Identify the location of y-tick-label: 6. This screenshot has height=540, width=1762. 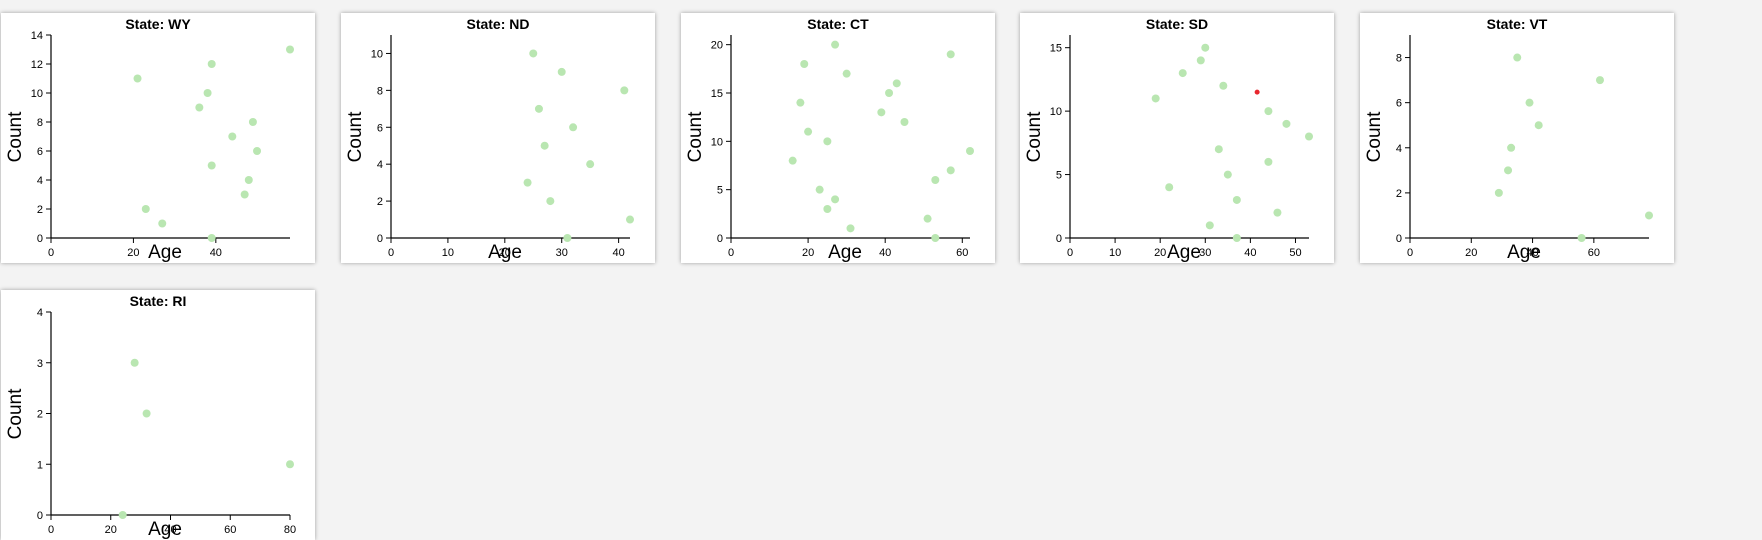
(1399, 104).